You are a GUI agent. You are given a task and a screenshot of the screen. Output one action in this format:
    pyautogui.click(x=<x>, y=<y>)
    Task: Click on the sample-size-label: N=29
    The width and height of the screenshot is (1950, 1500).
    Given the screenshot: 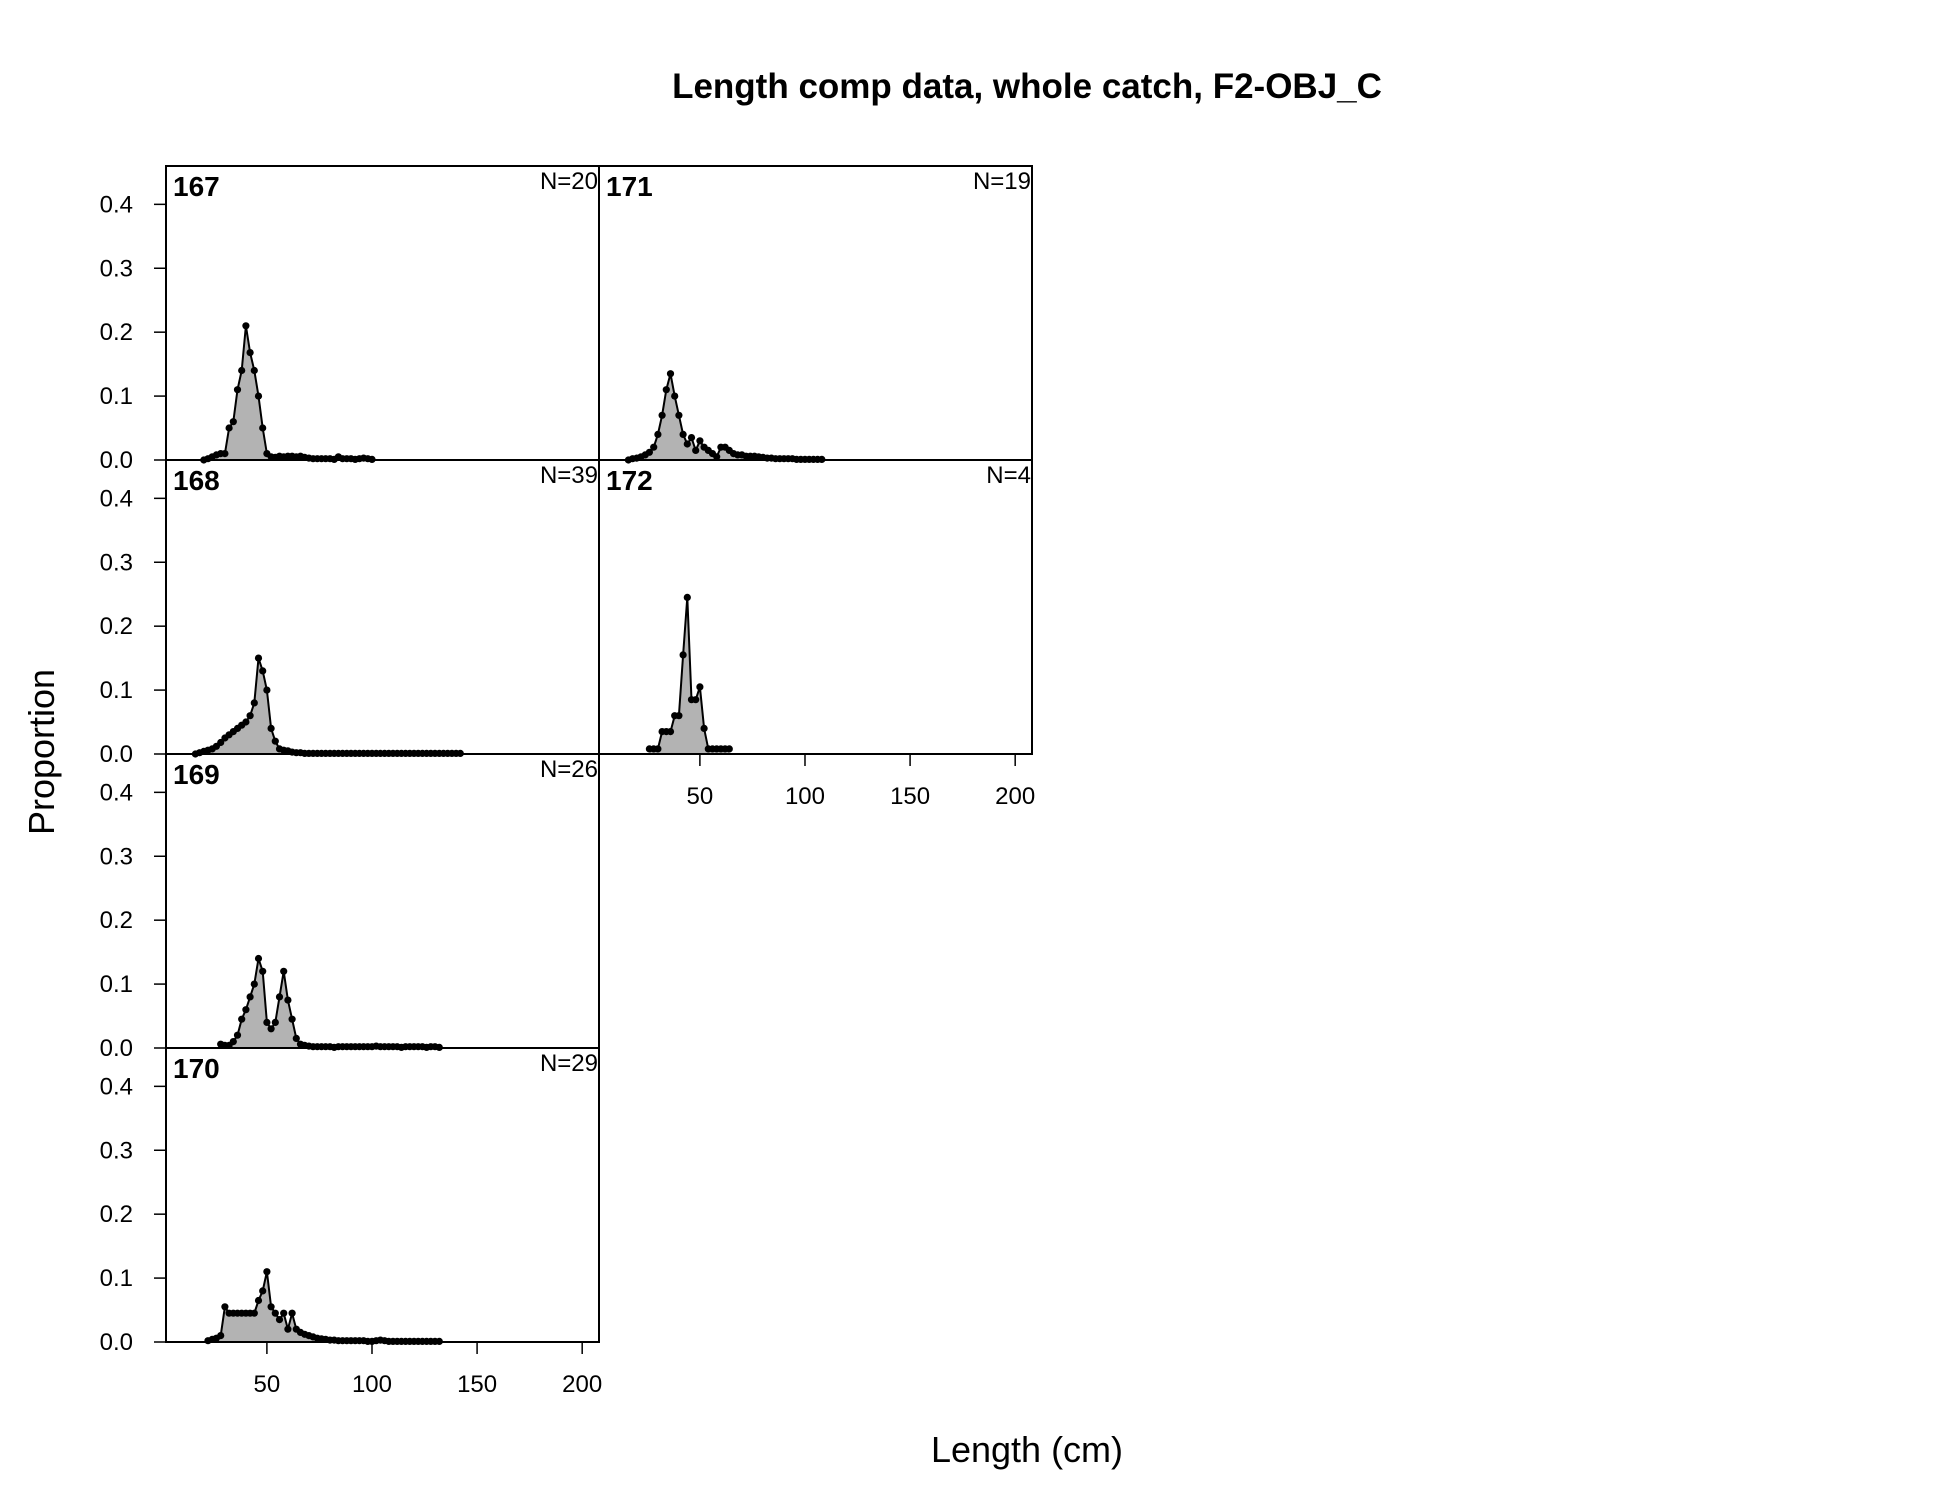 What is the action you would take?
    pyautogui.click(x=569, y=1063)
    